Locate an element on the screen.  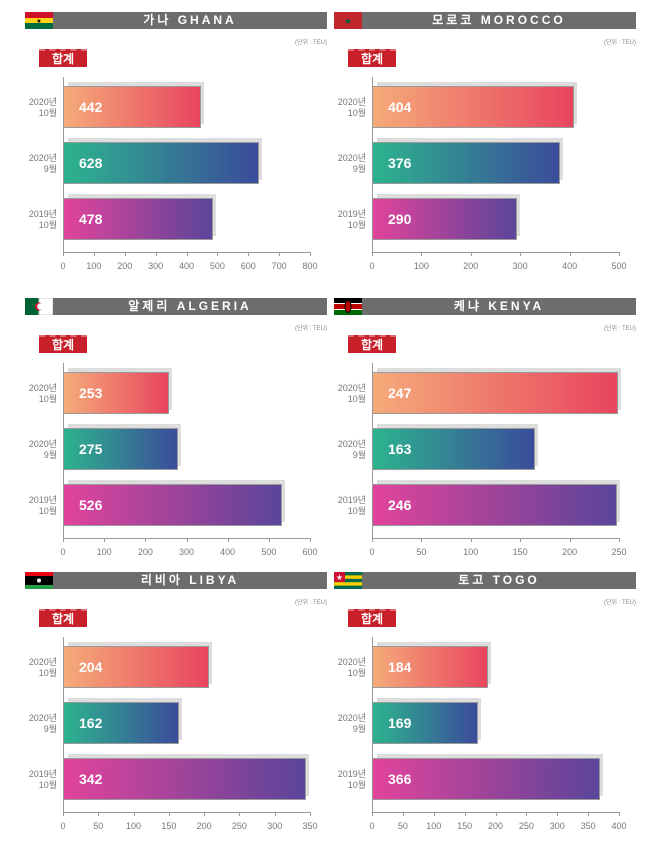
bar: 442 is located at coordinates (132, 107).